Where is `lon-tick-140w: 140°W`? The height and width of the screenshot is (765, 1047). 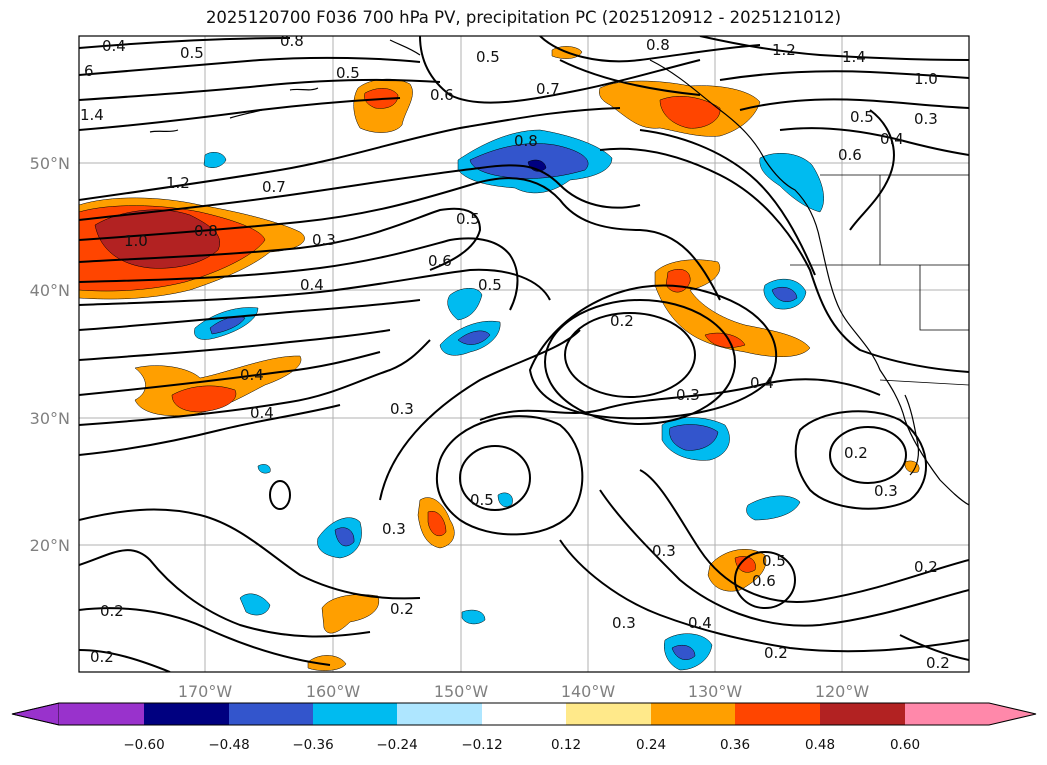 lon-tick-140w: 140°W is located at coordinates (588, 691).